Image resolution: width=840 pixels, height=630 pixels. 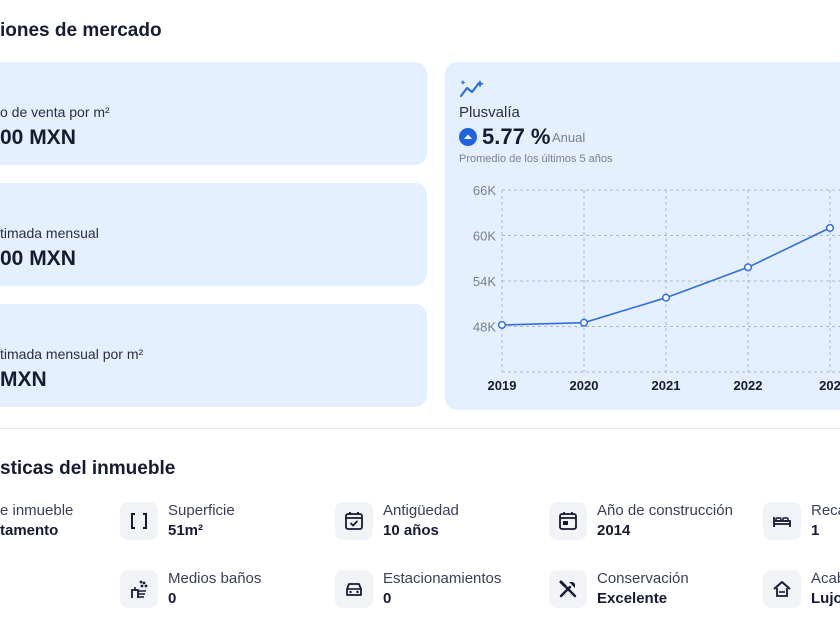 What do you see at coordinates (213, 234) in the screenshot?
I see `monthly-rent-card: timada mensual 00 MXN` at bounding box center [213, 234].